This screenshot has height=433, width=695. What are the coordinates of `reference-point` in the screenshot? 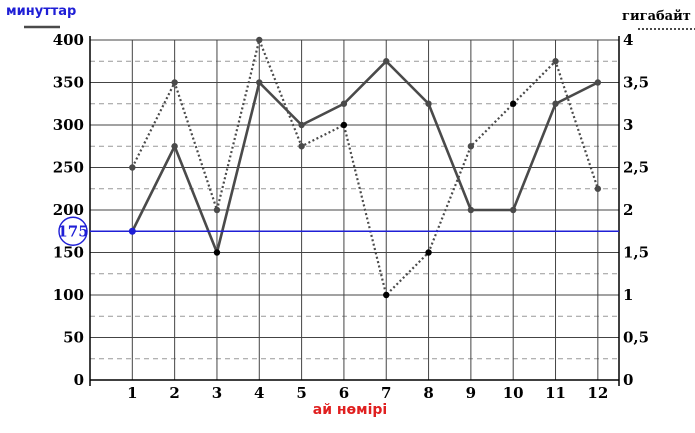 It's located at (132, 231).